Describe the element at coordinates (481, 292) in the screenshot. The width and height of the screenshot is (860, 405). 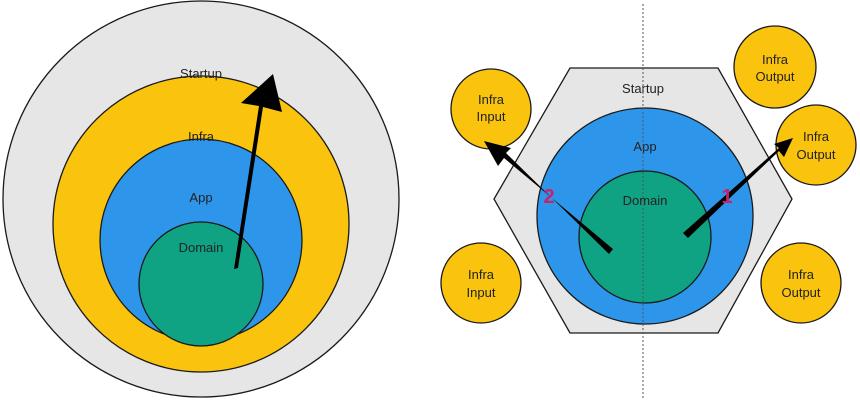
I see `infra-input-bottom-label-2: Input` at that location.